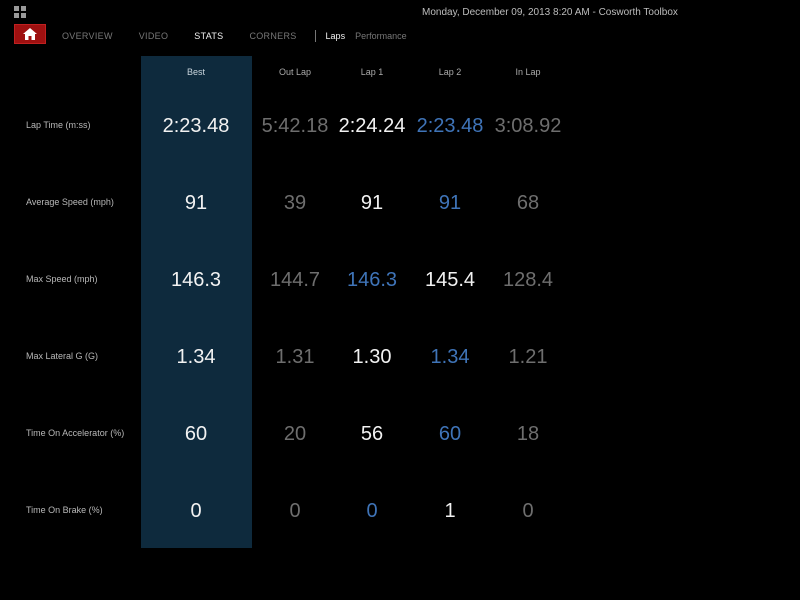  What do you see at coordinates (295, 434) in the screenshot?
I see `cell-time-on-accelerator-out-lap: 20` at bounding box center [295, 434].